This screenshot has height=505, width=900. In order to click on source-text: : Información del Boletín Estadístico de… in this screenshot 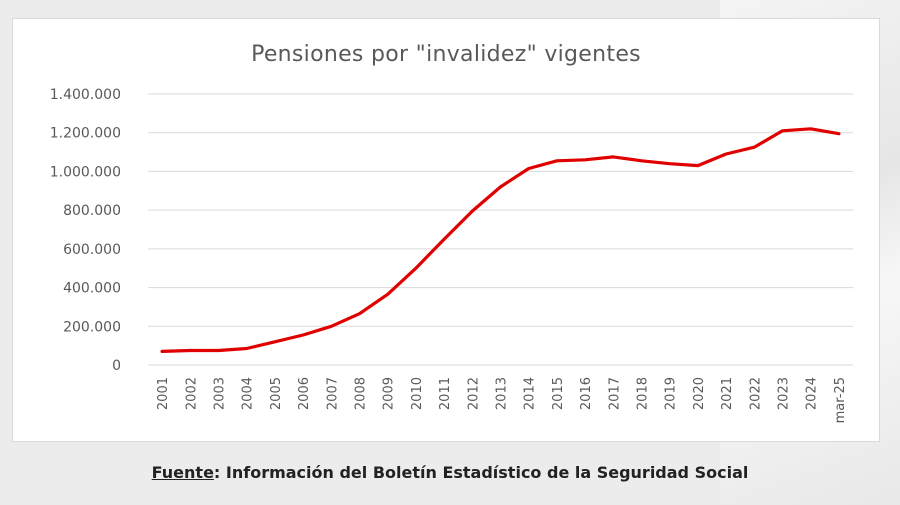, I will do `click(481, 472)`.